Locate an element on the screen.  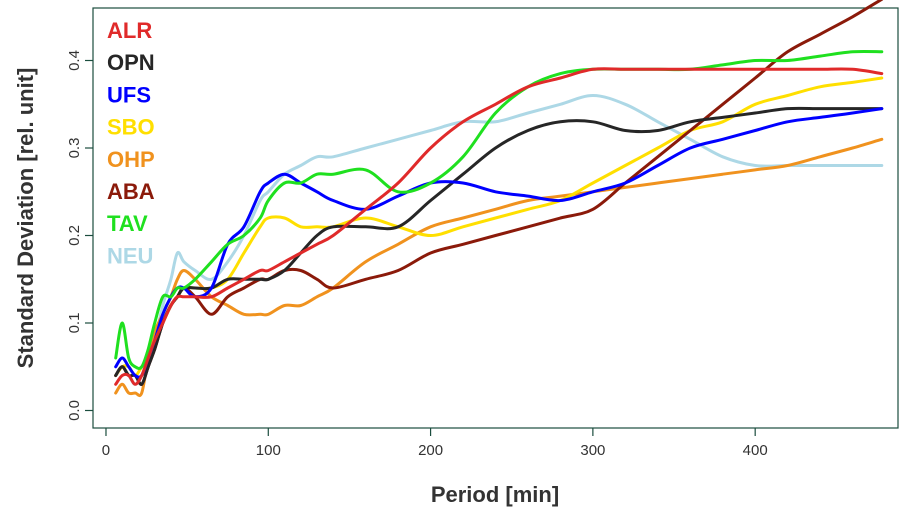
legend-entry-alr: ALR is located at coordinates (129, 30).